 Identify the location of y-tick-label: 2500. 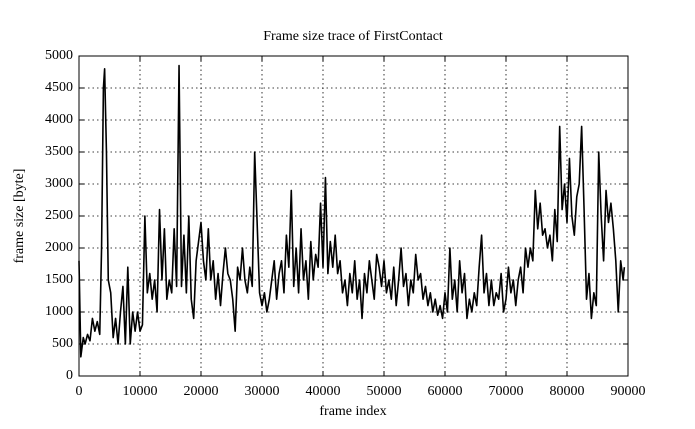
(59, 215).